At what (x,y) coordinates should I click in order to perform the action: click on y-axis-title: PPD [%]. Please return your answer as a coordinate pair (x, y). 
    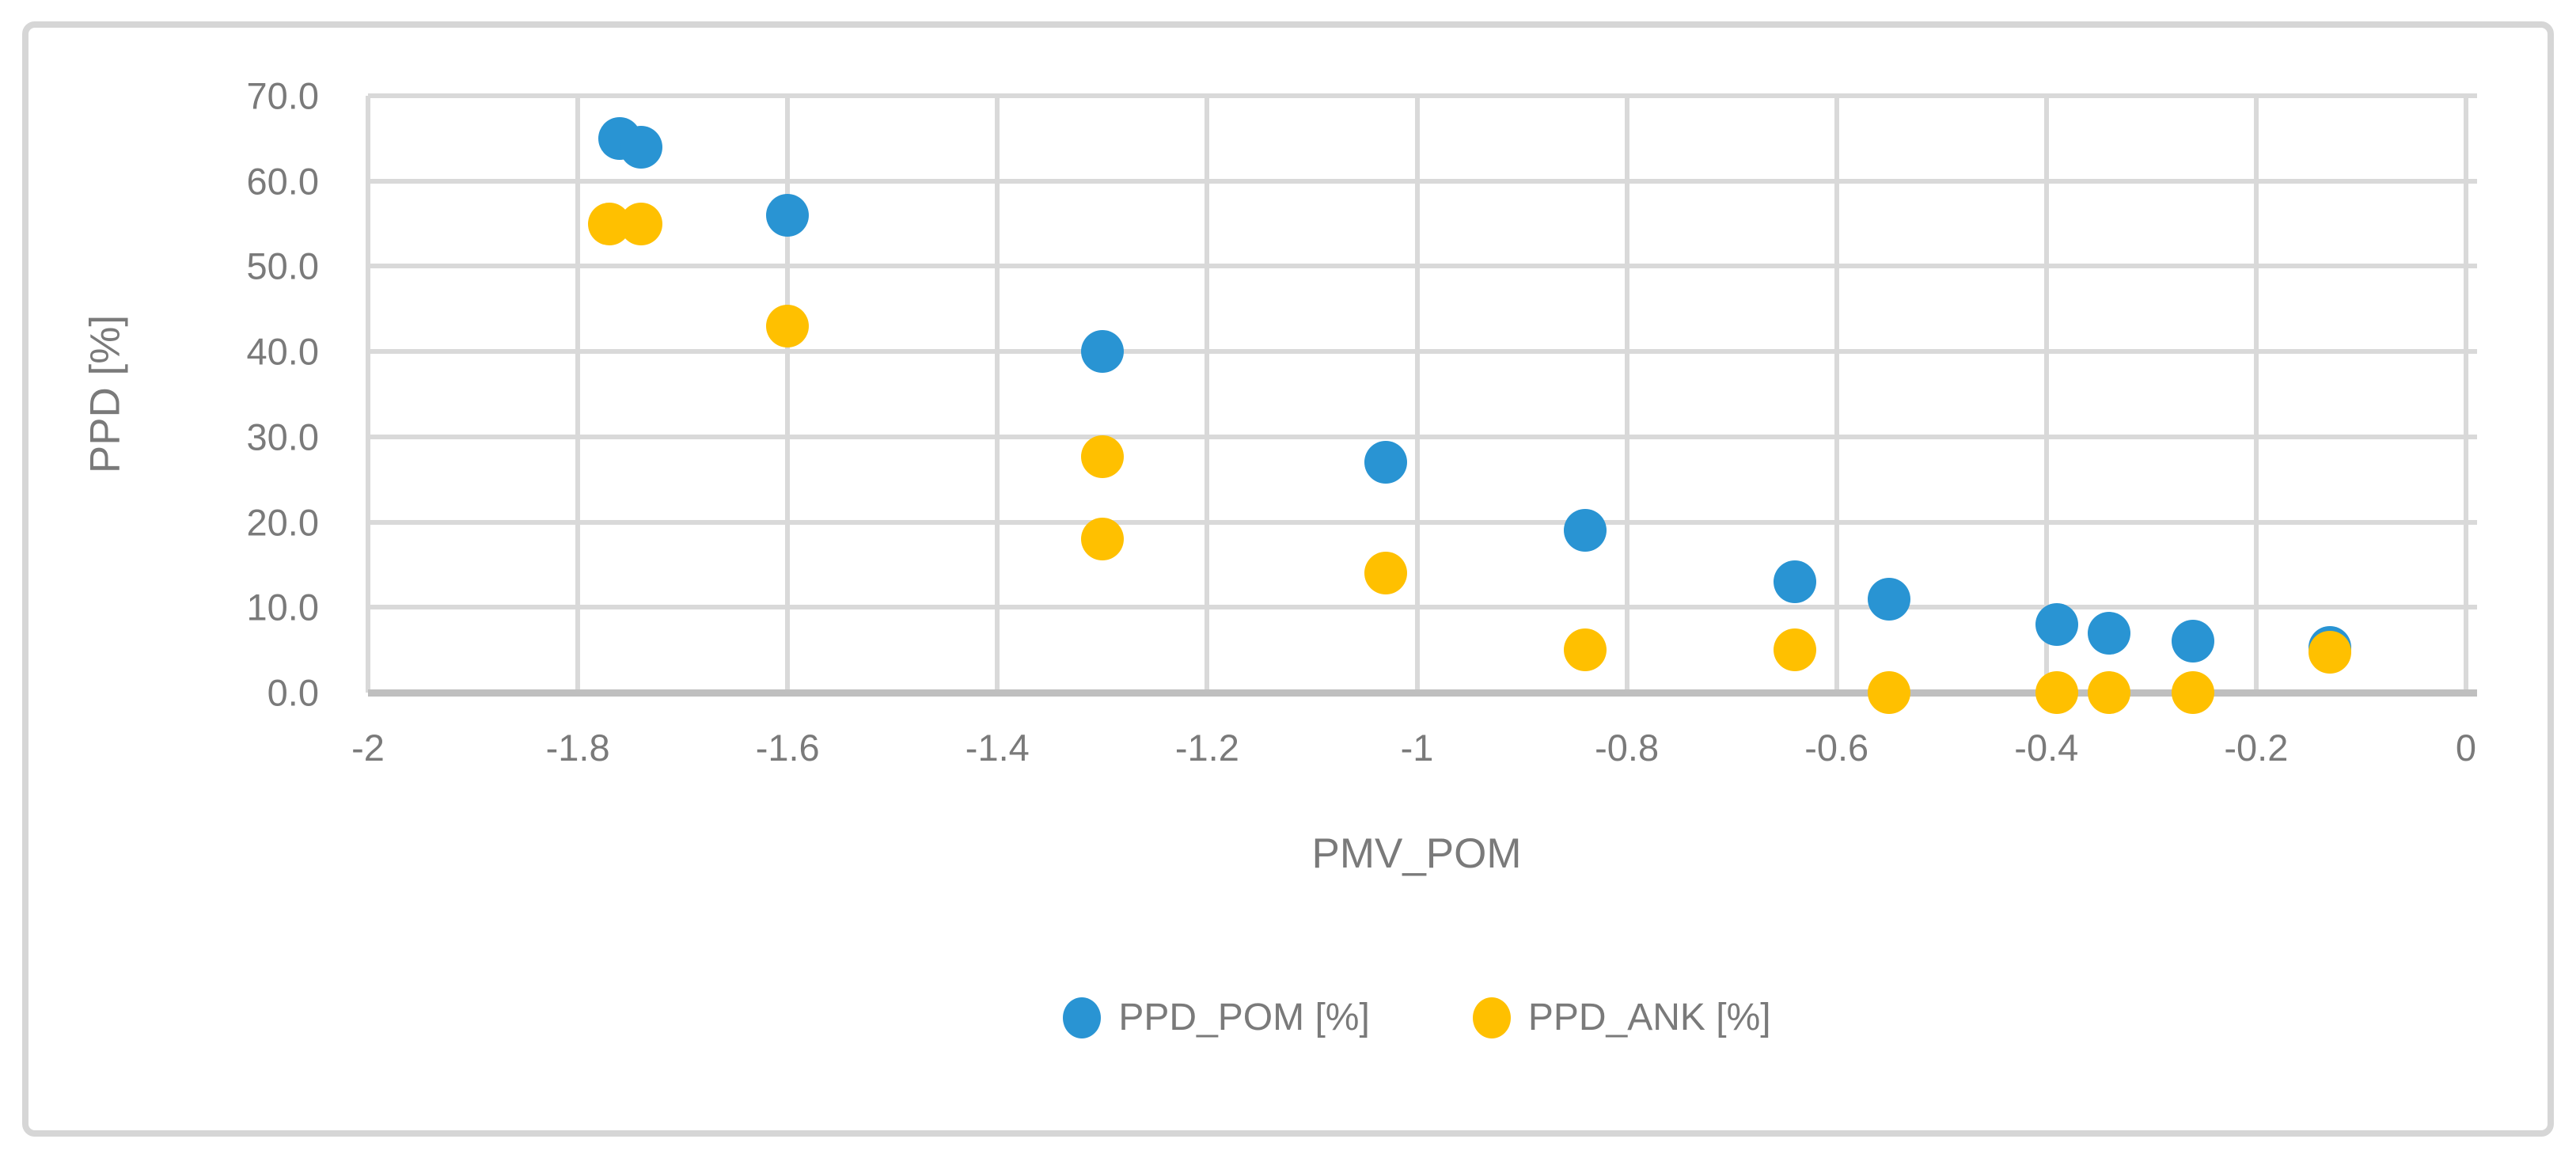
    Looking at the image, I should click on (105, 394).